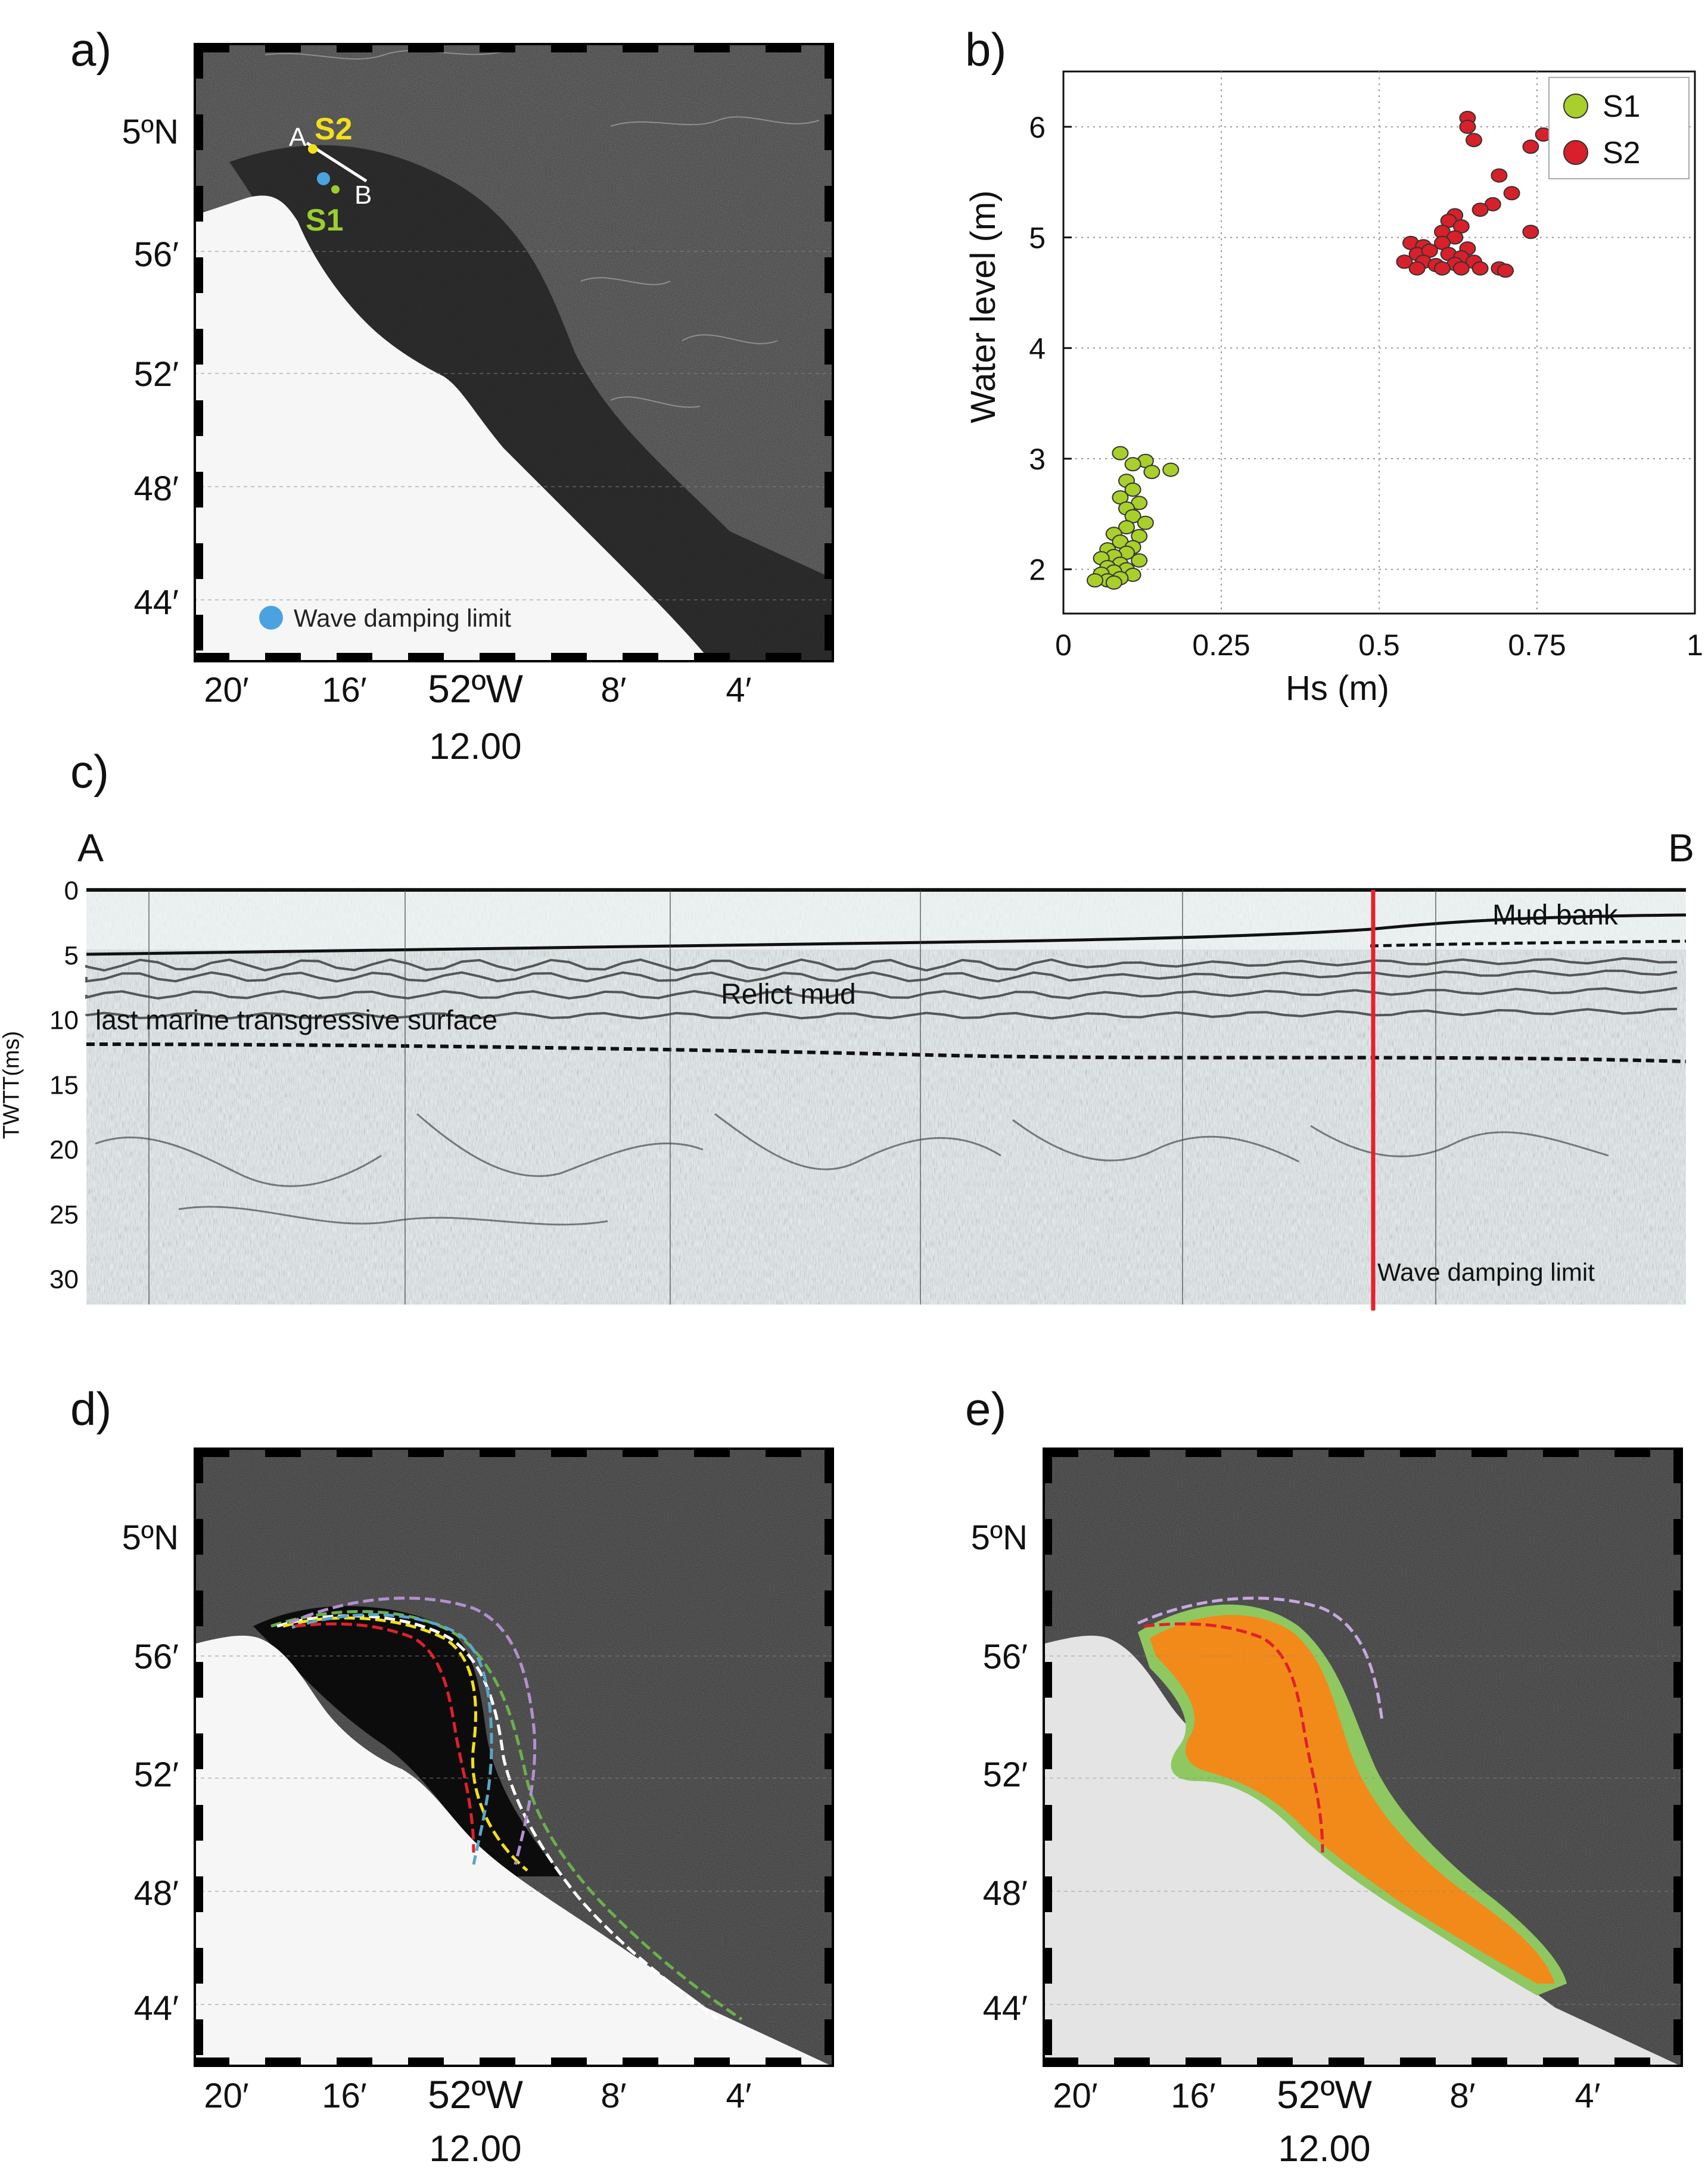  Describe the element at coordinates (1233, 1737) in the screenshot. I see `red-limit-e` at that location.